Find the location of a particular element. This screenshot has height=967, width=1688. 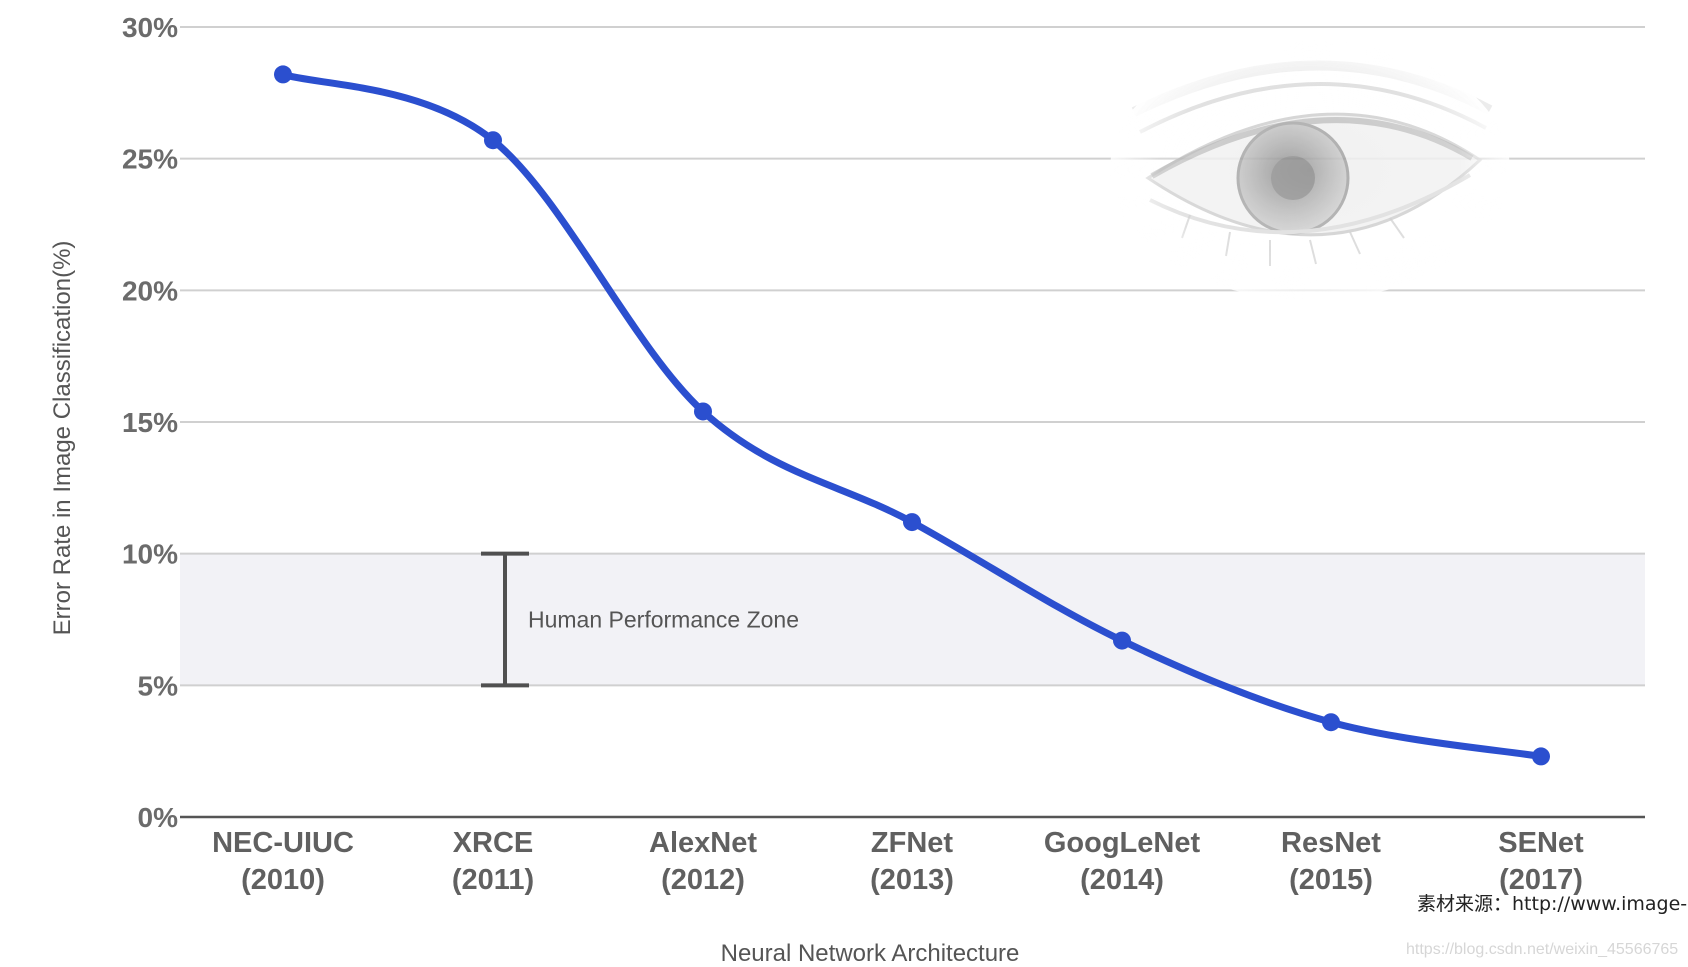

y-tick-label: 20% is located at coordinates (150, 290).